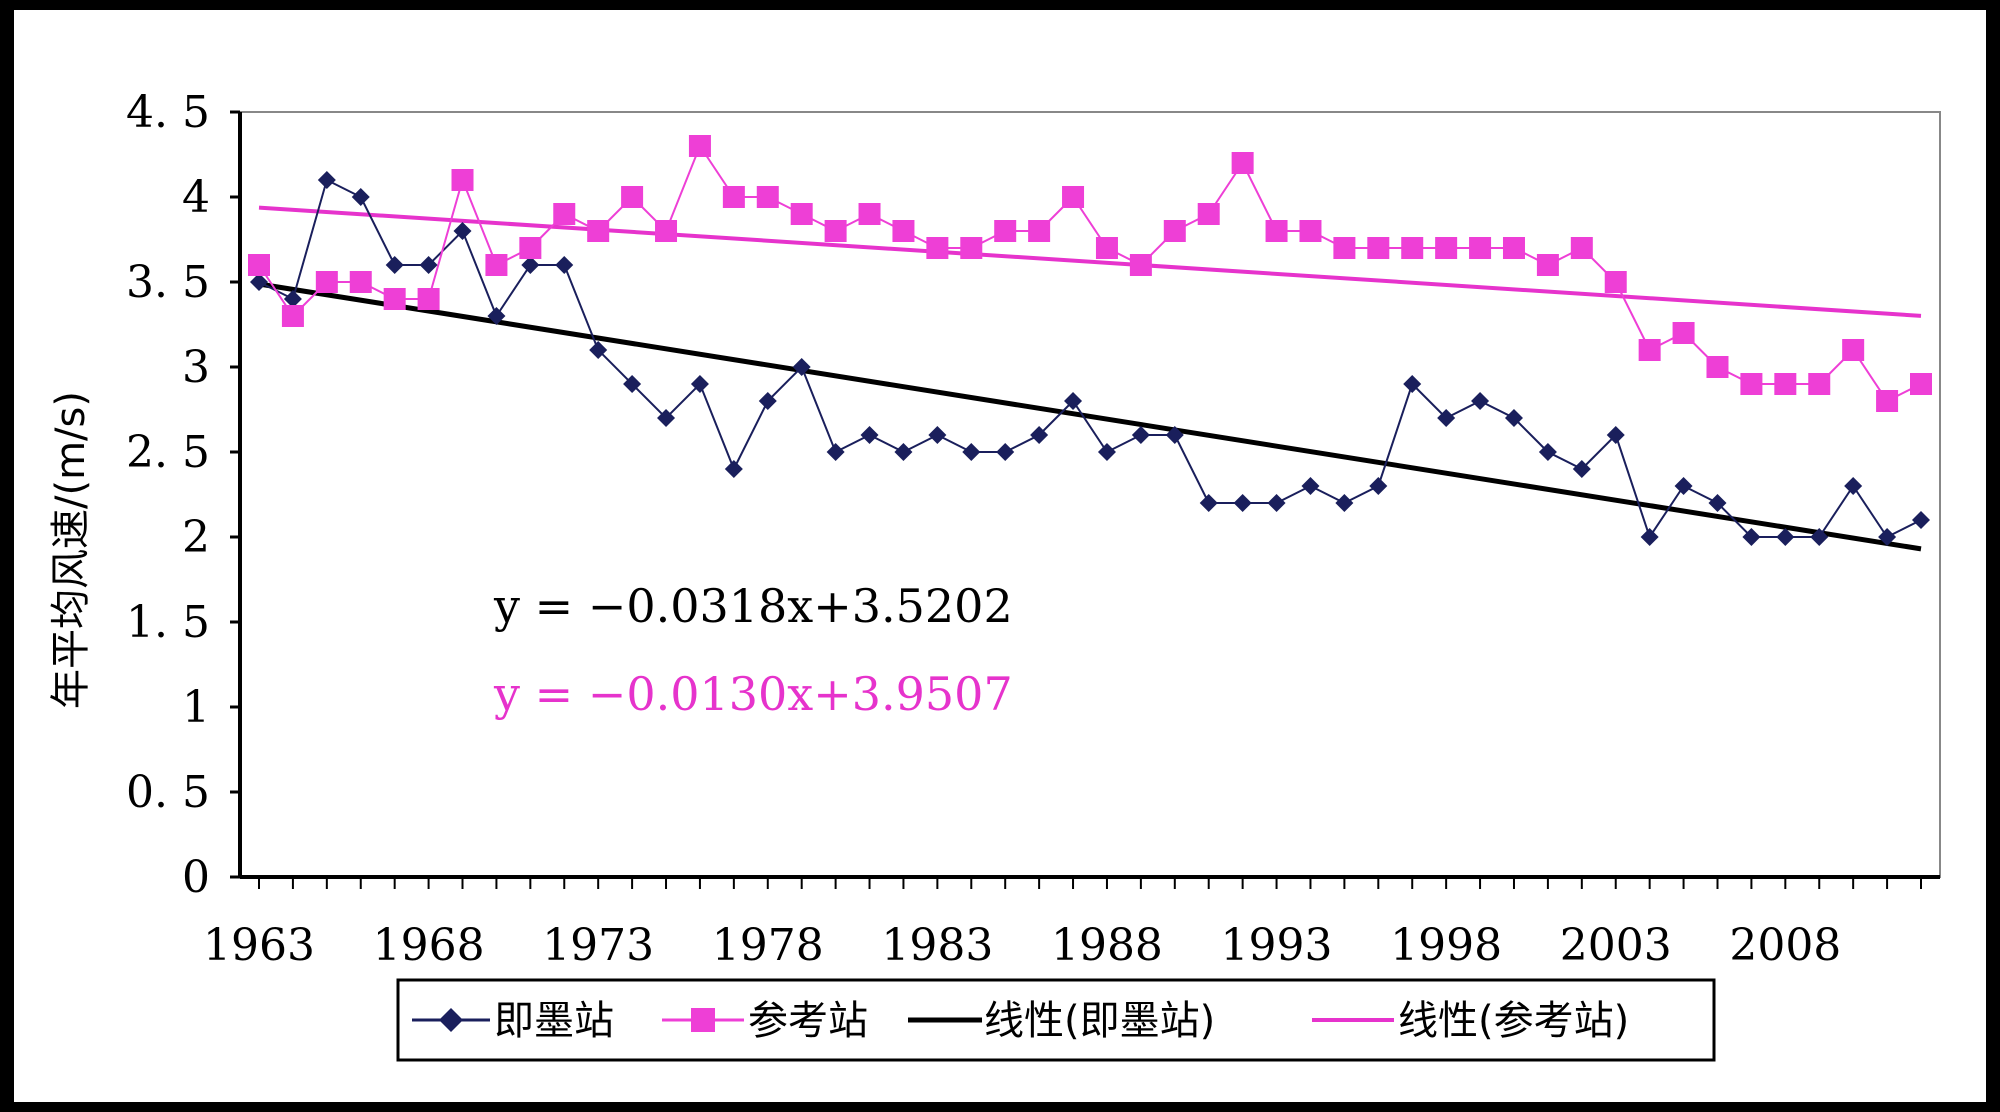 The width and height of the screenshot is (2000, 1112). I want to click on diamond-marker-icon, so click(451, 1020).